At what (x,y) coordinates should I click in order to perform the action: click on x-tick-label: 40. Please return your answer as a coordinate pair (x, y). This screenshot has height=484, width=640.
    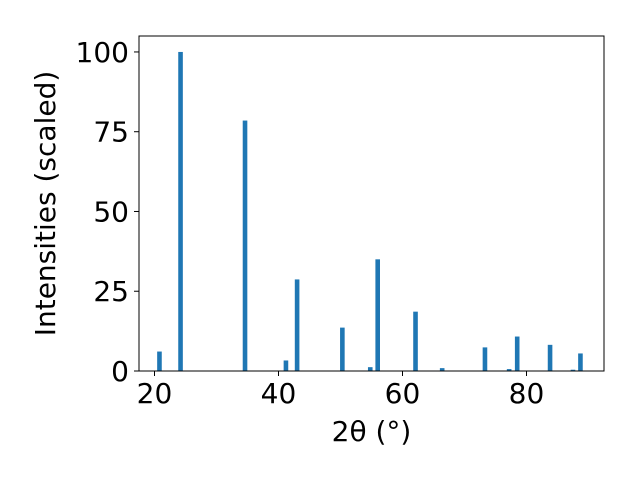
    Looking at the image, I should click on (279, 393).